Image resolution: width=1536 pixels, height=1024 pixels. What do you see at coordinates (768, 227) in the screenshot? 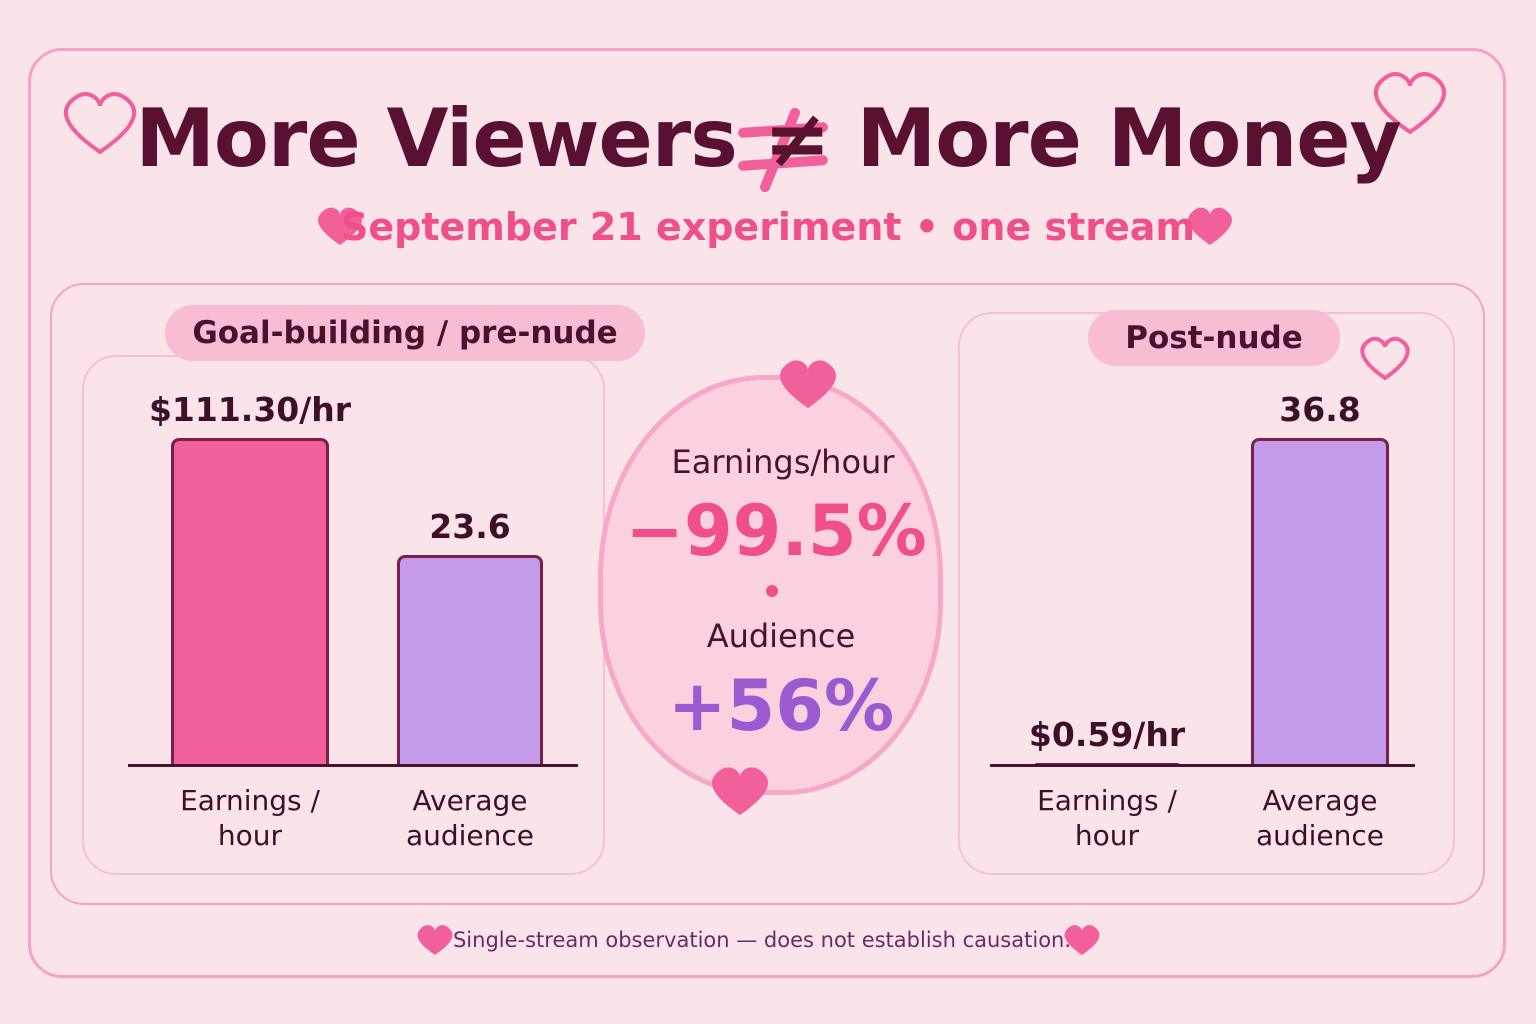
I see `subtitle: September 21 experiment • one stream` at bounding box center [768, 227].